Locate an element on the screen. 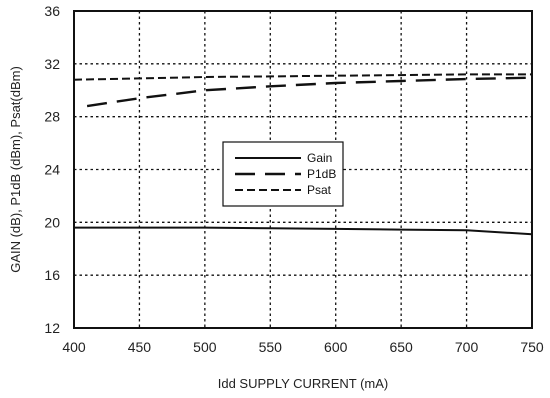 This screenshot has width=550, height=398. x-tick-label: 400 is located at coordinates (74, 347).